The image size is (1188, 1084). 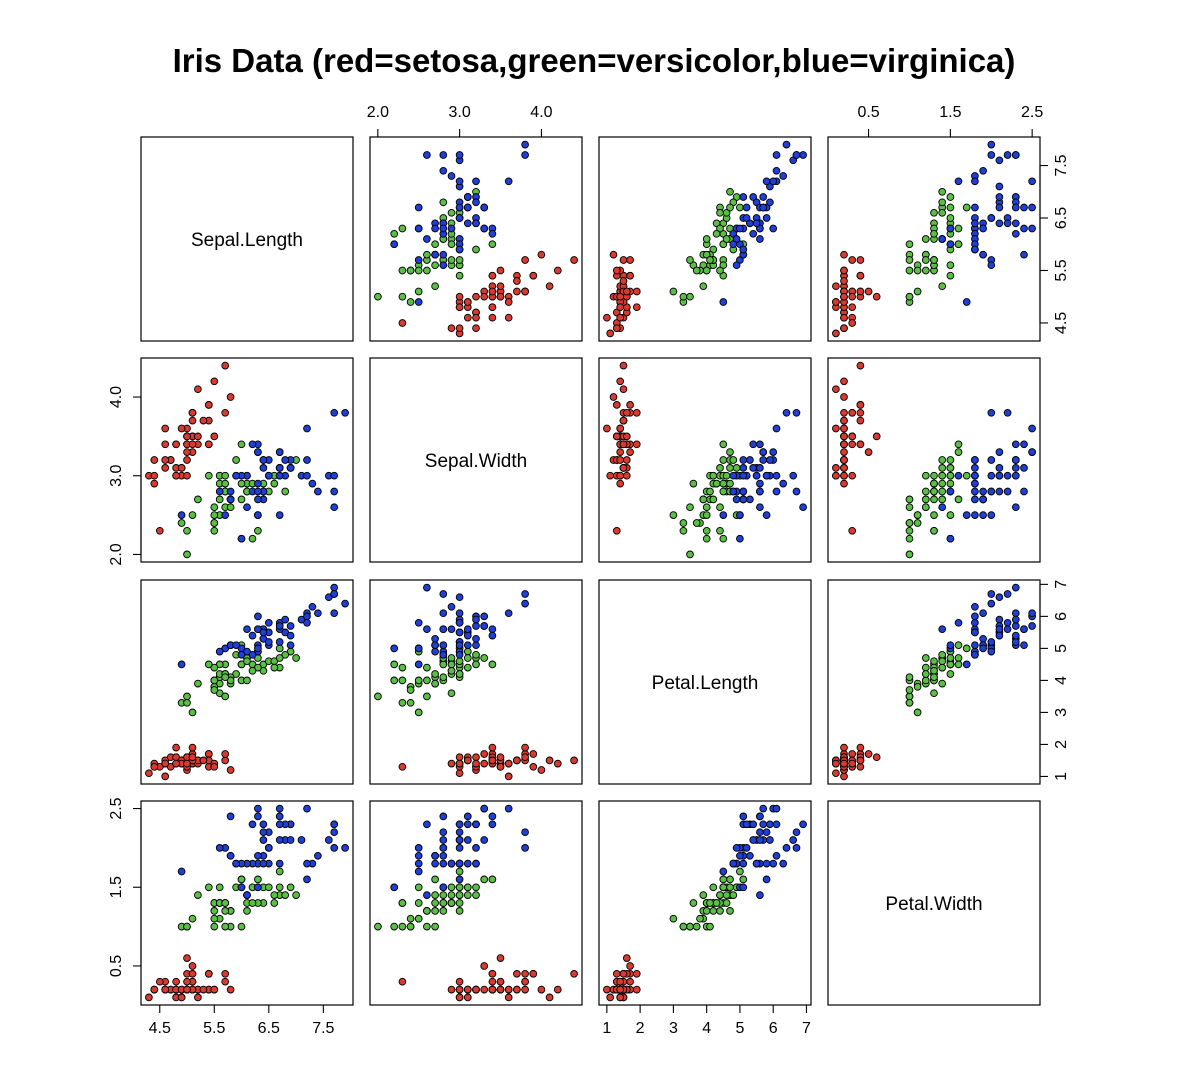 I want to click on point-virginica-42-r1c2, so click(x=467, y=197).